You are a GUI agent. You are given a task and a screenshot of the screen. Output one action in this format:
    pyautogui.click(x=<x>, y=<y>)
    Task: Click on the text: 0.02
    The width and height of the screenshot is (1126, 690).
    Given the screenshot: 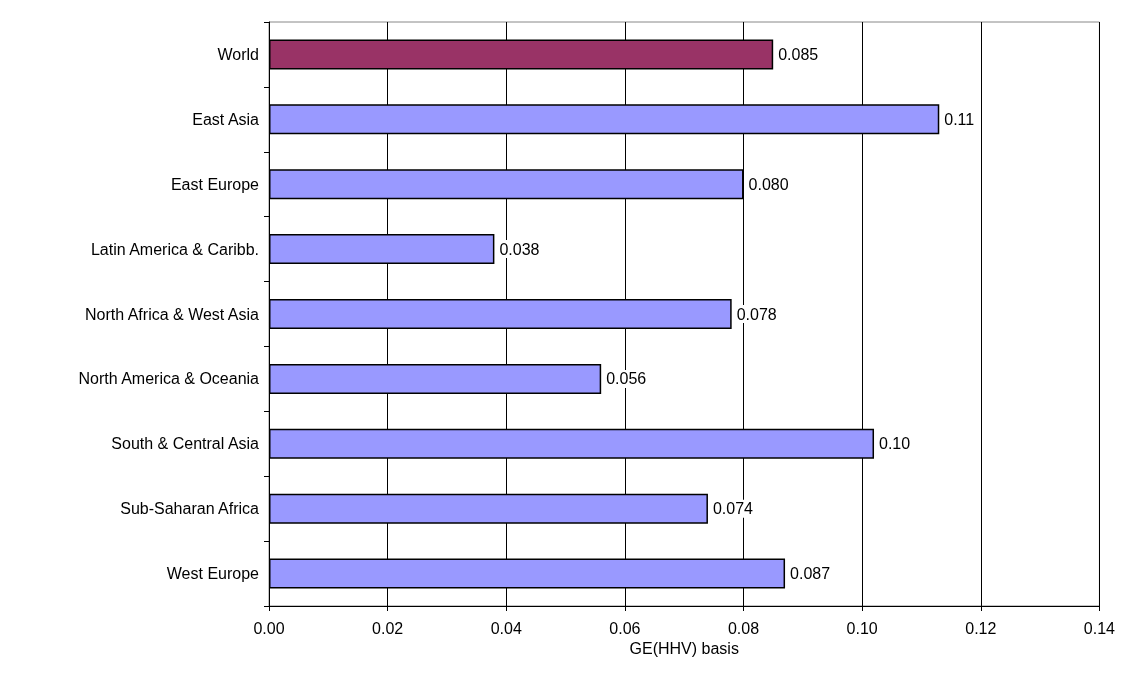 What is the action you would take?
    pyautogui.click(x=388, y=628)
    